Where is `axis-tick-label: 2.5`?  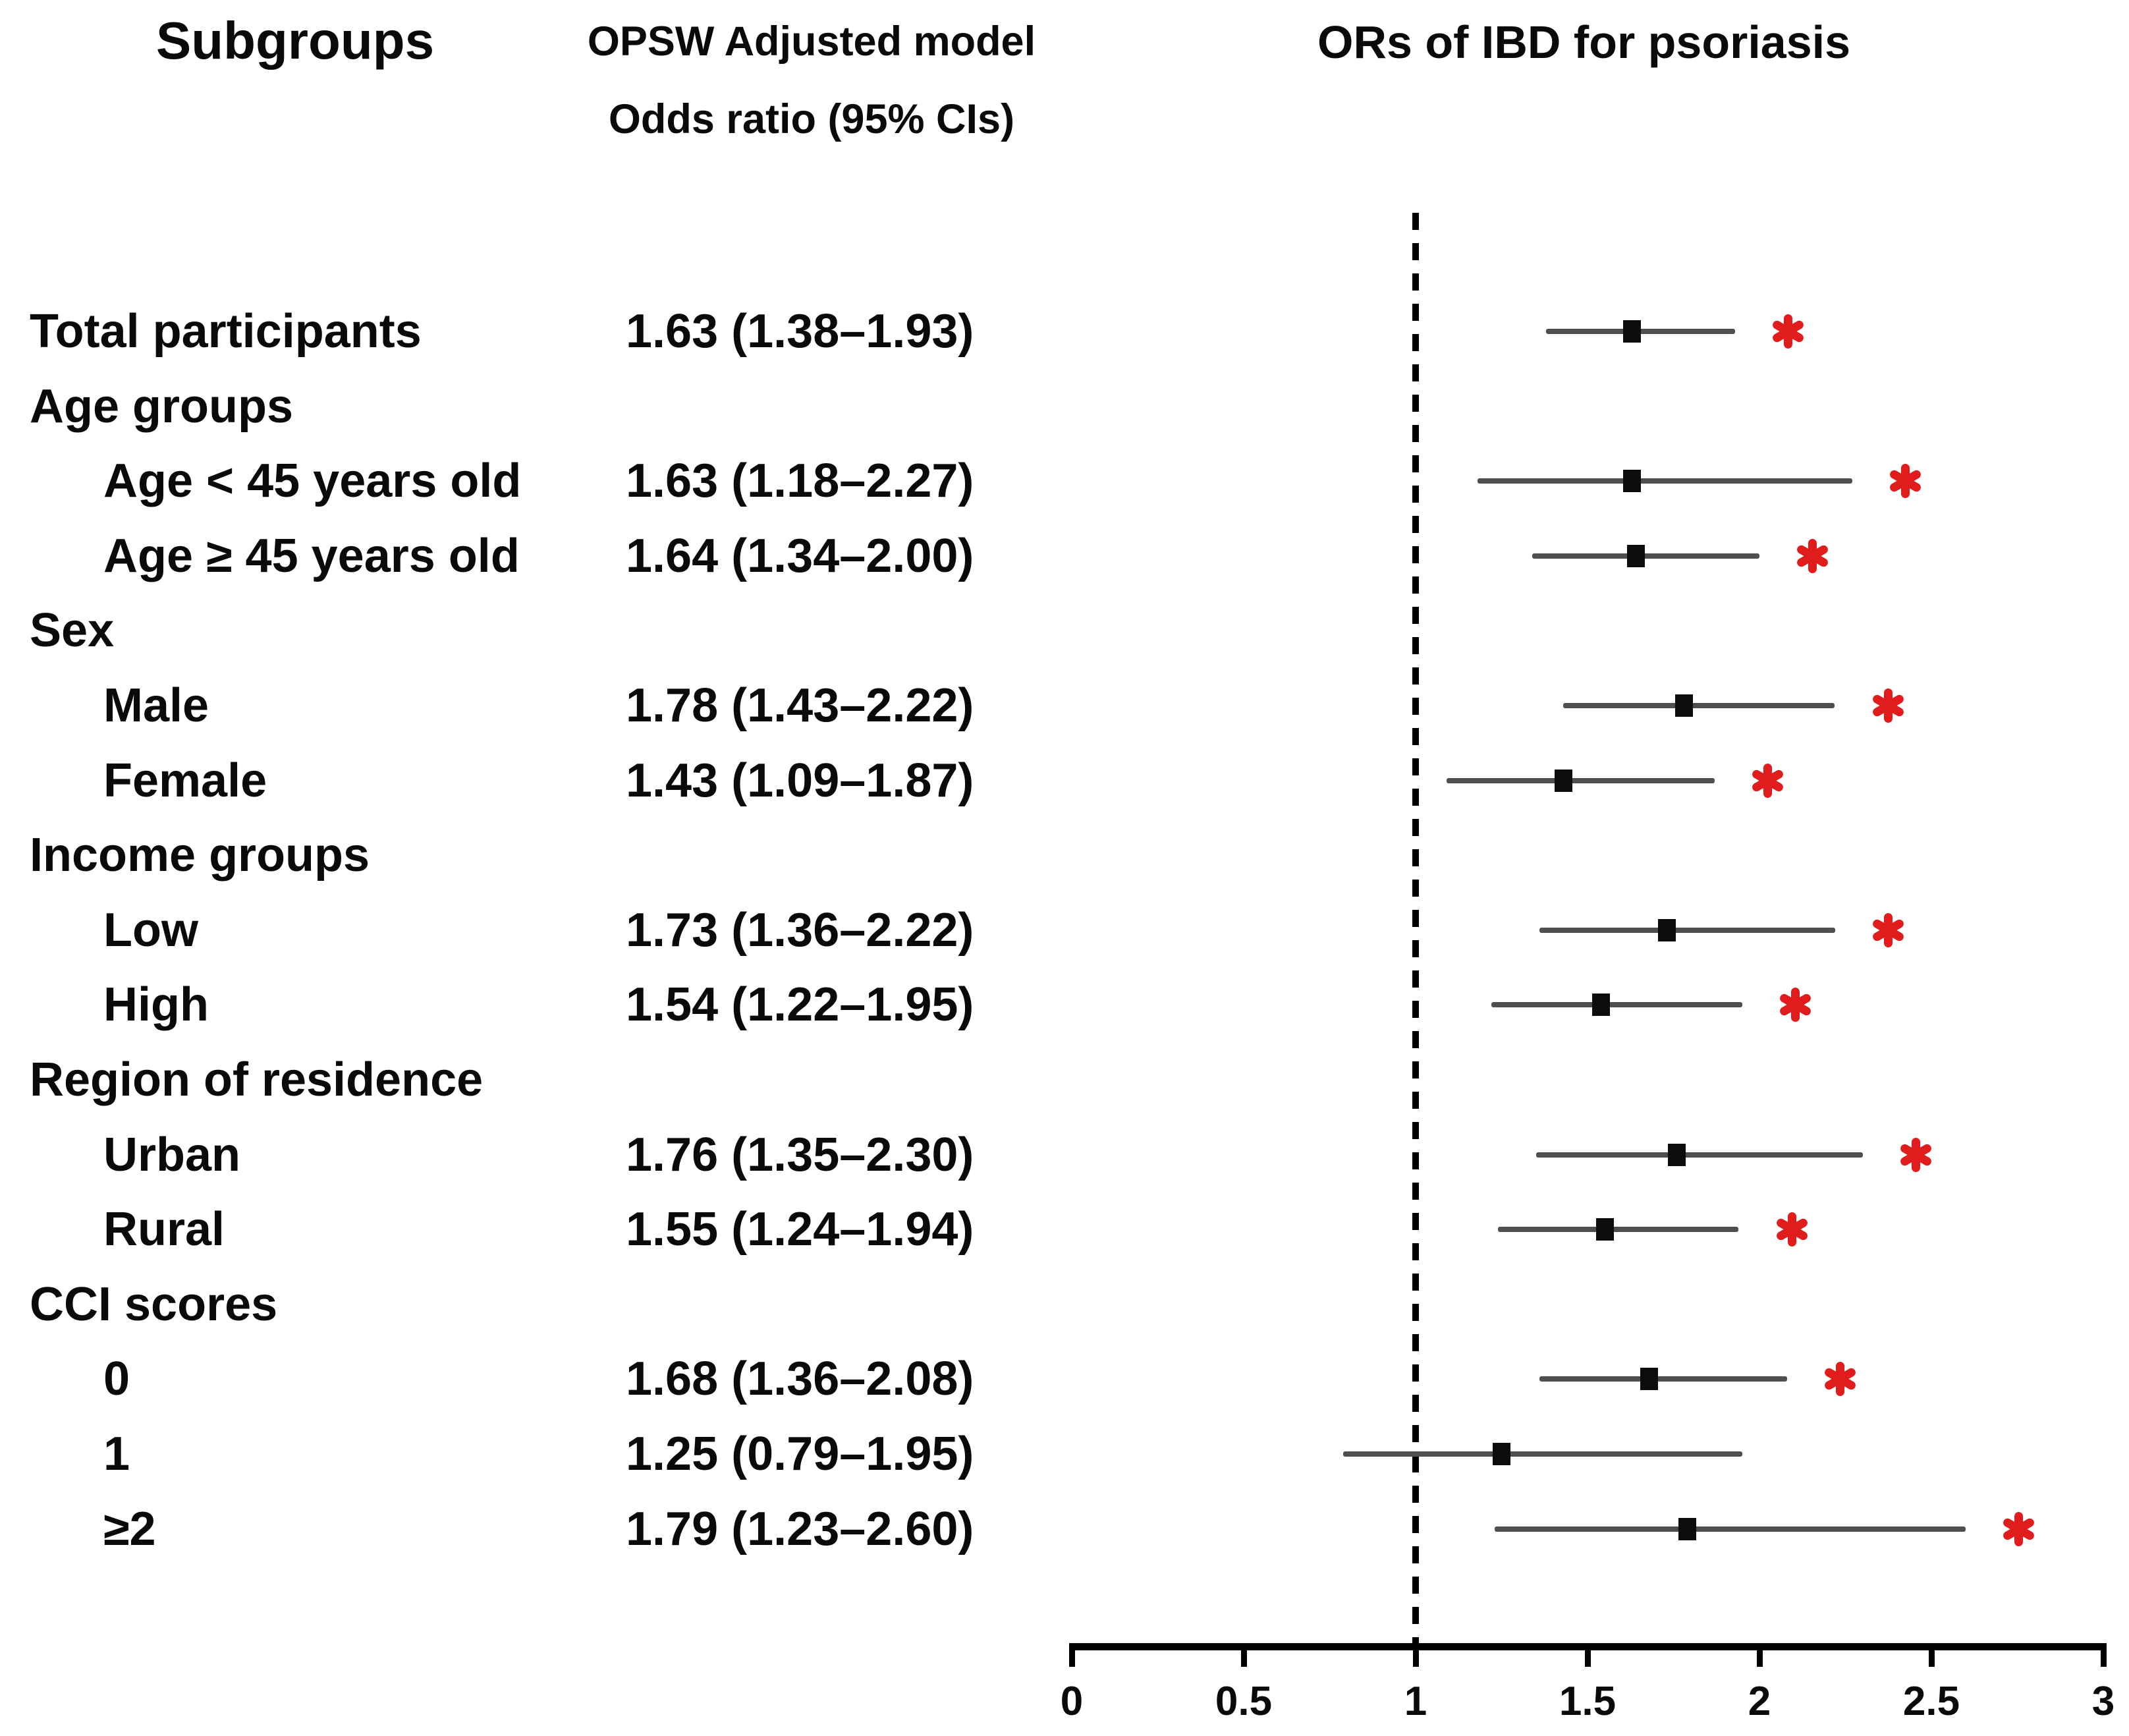 axis-tick-label: 2.5 is located at coordinates (1931, 1701).